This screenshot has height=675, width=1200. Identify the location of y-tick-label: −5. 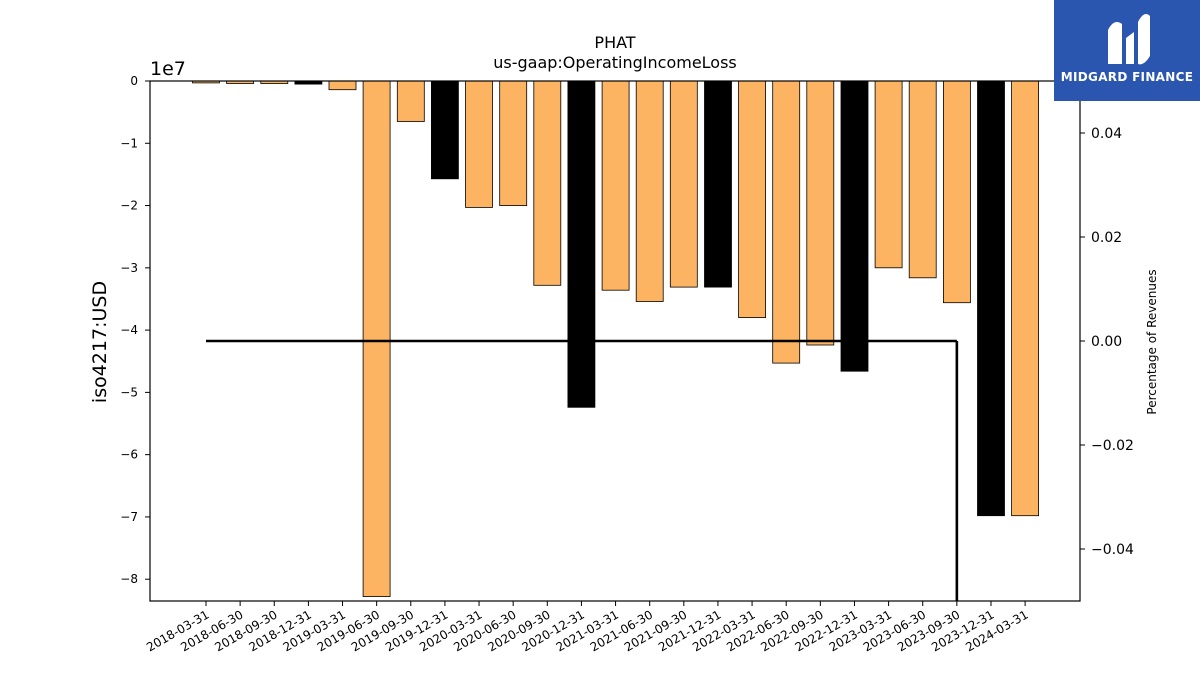
(129, 392).